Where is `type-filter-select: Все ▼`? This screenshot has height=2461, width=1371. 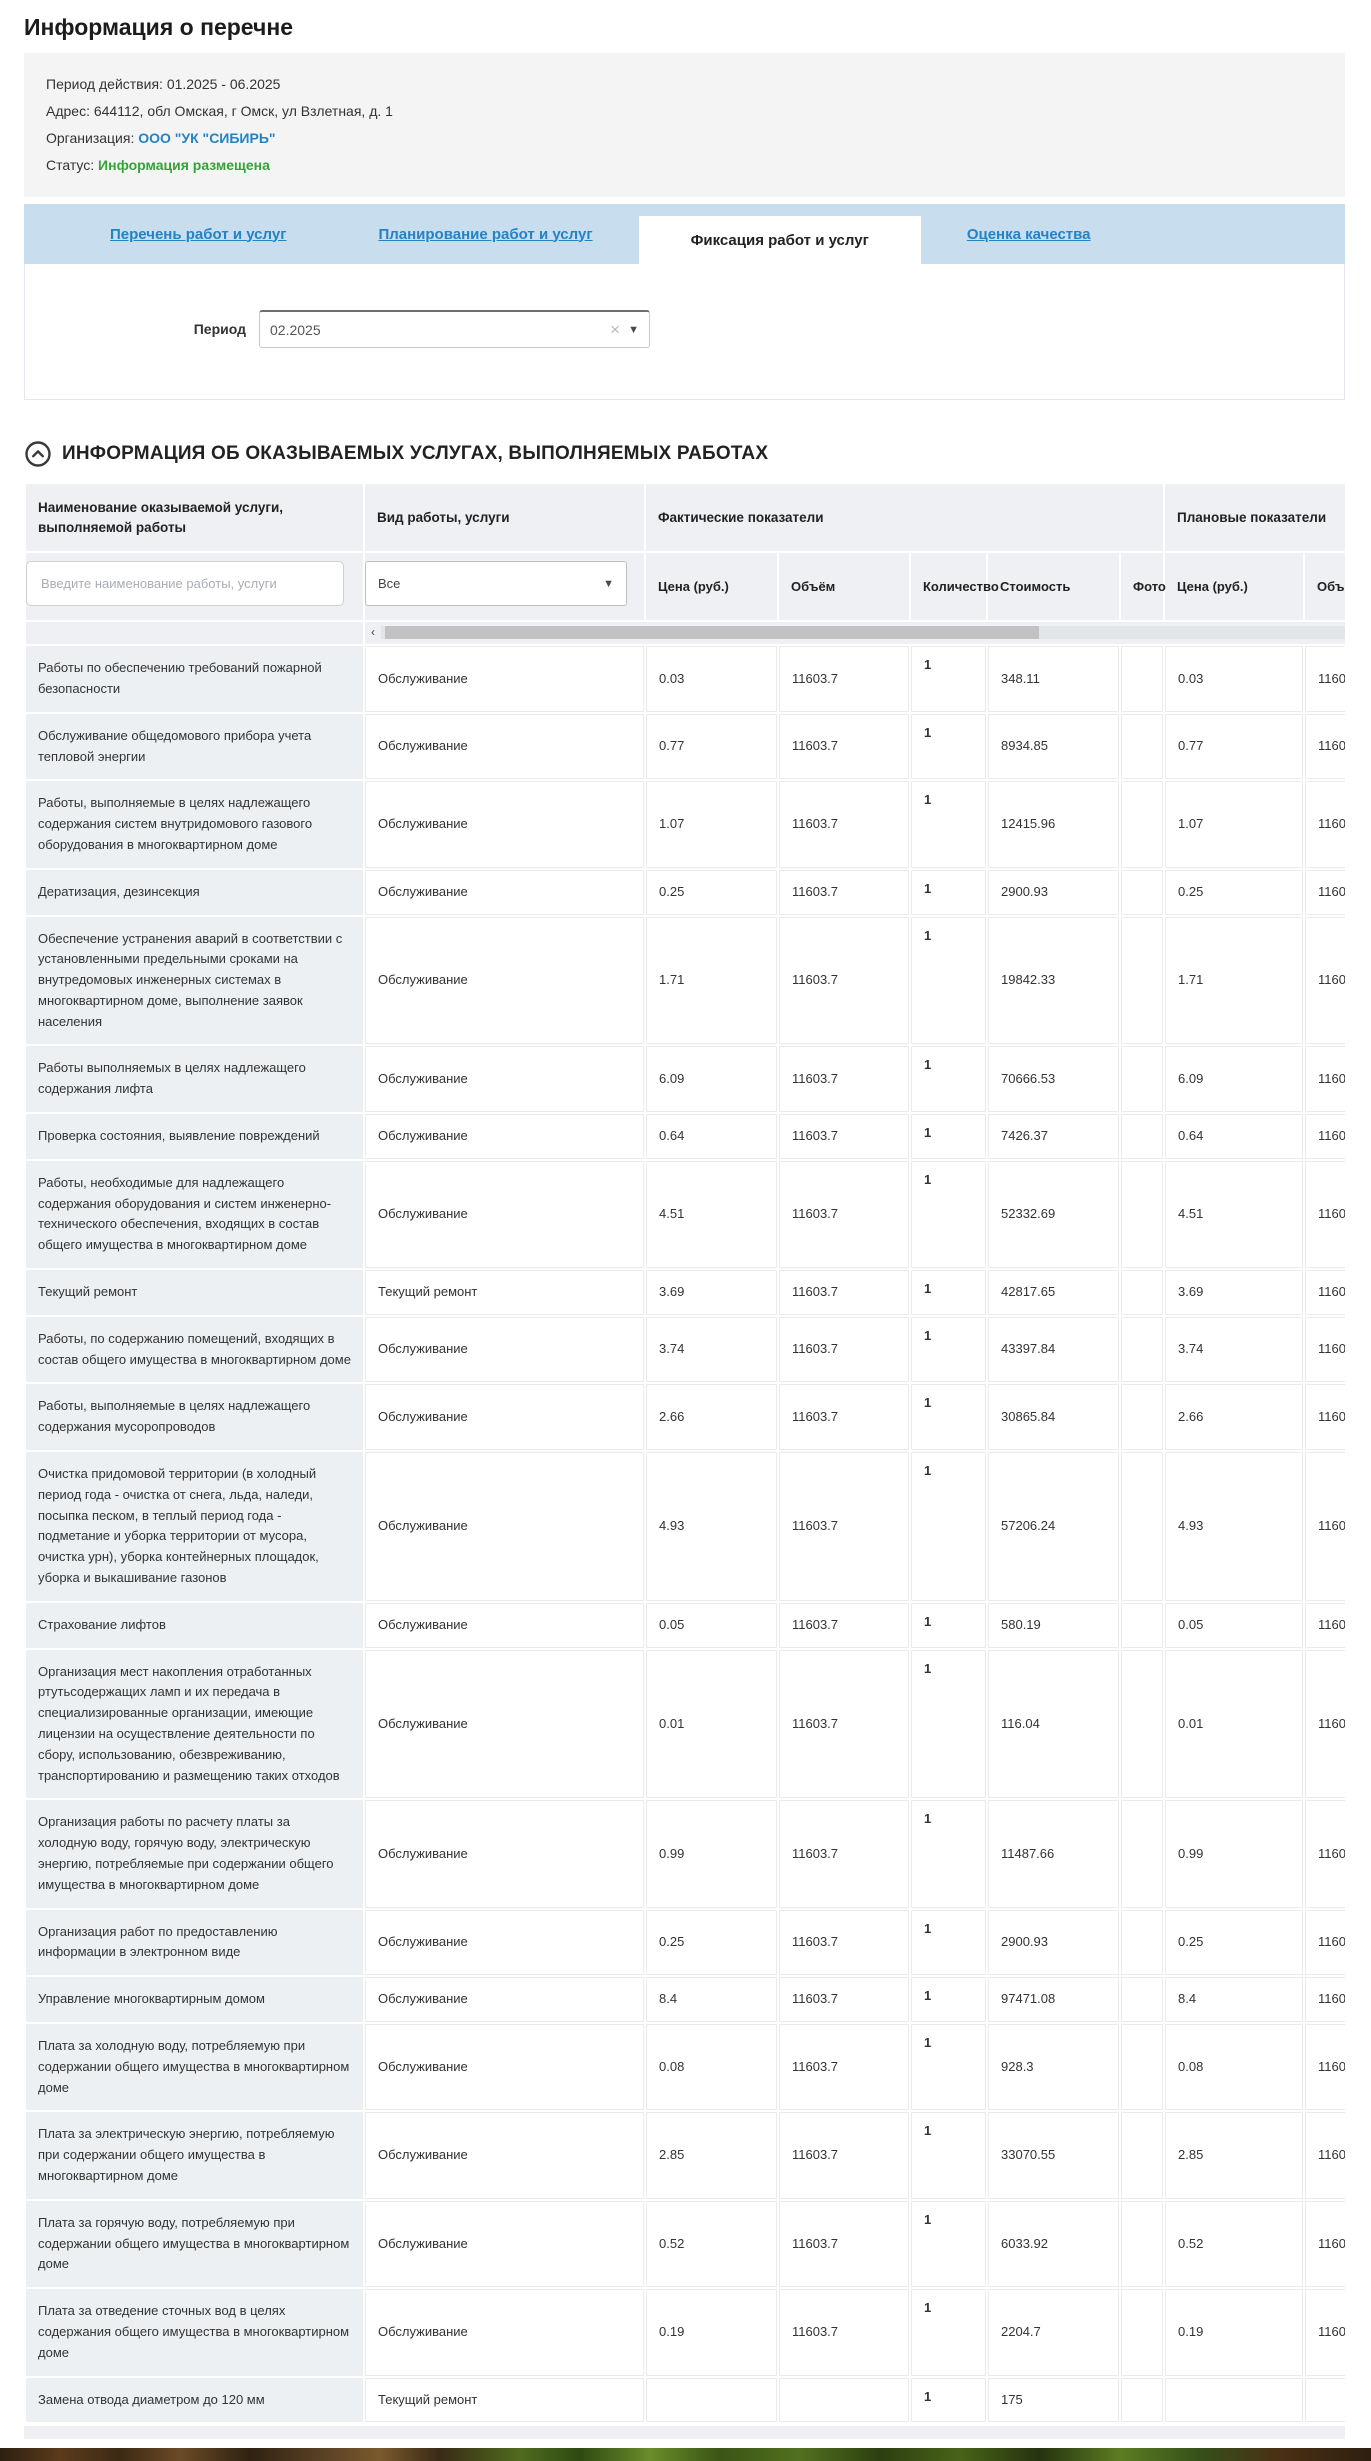 type-filter-select: Все ▼ is located at coordinates (496, 584).